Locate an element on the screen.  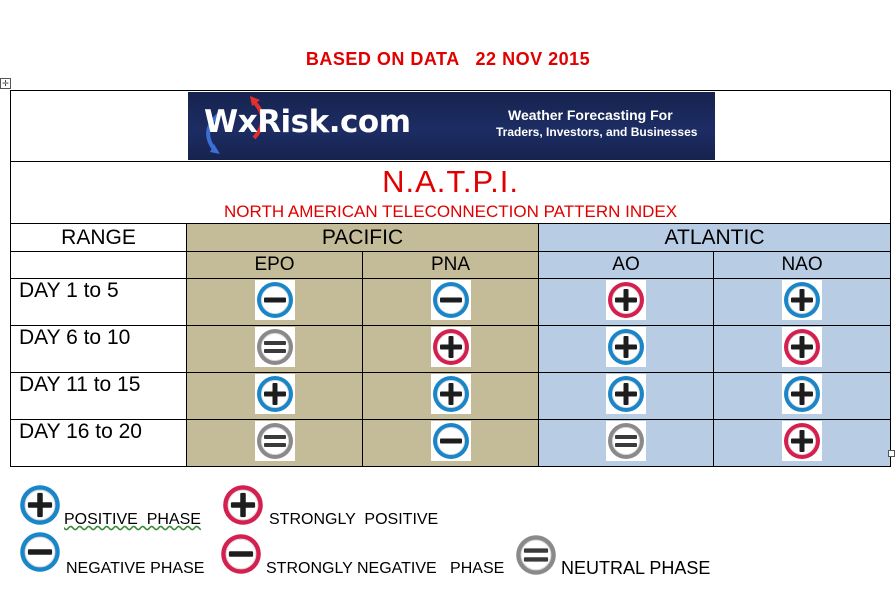
table-resize-handle is located at coordinates (891, 453).